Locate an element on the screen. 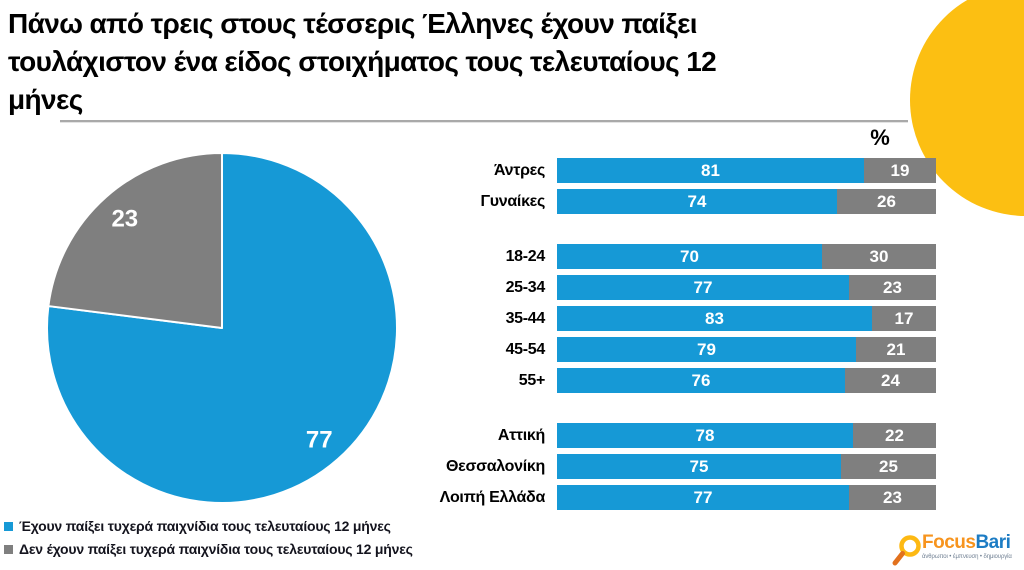 The image size is (1024, 570). logo-word-focus: Focus is located at coordinates (949, 542).